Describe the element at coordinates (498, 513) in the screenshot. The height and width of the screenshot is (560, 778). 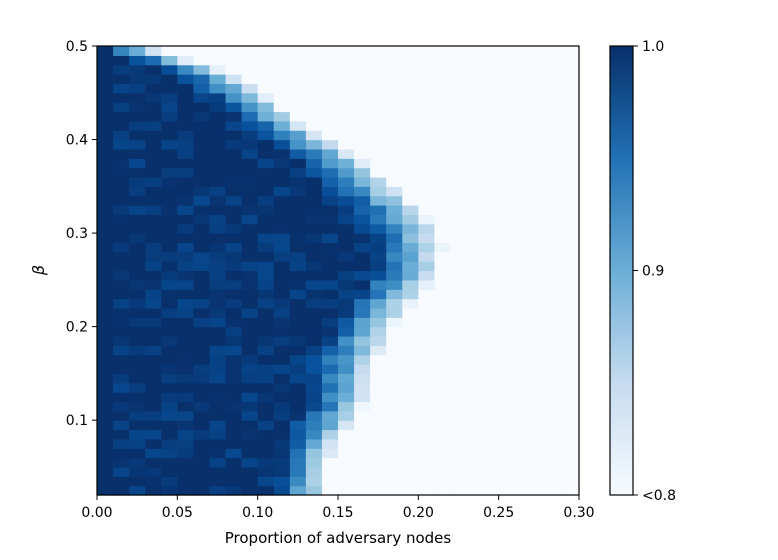
I see `x-tick-label: 0.25` at that location.